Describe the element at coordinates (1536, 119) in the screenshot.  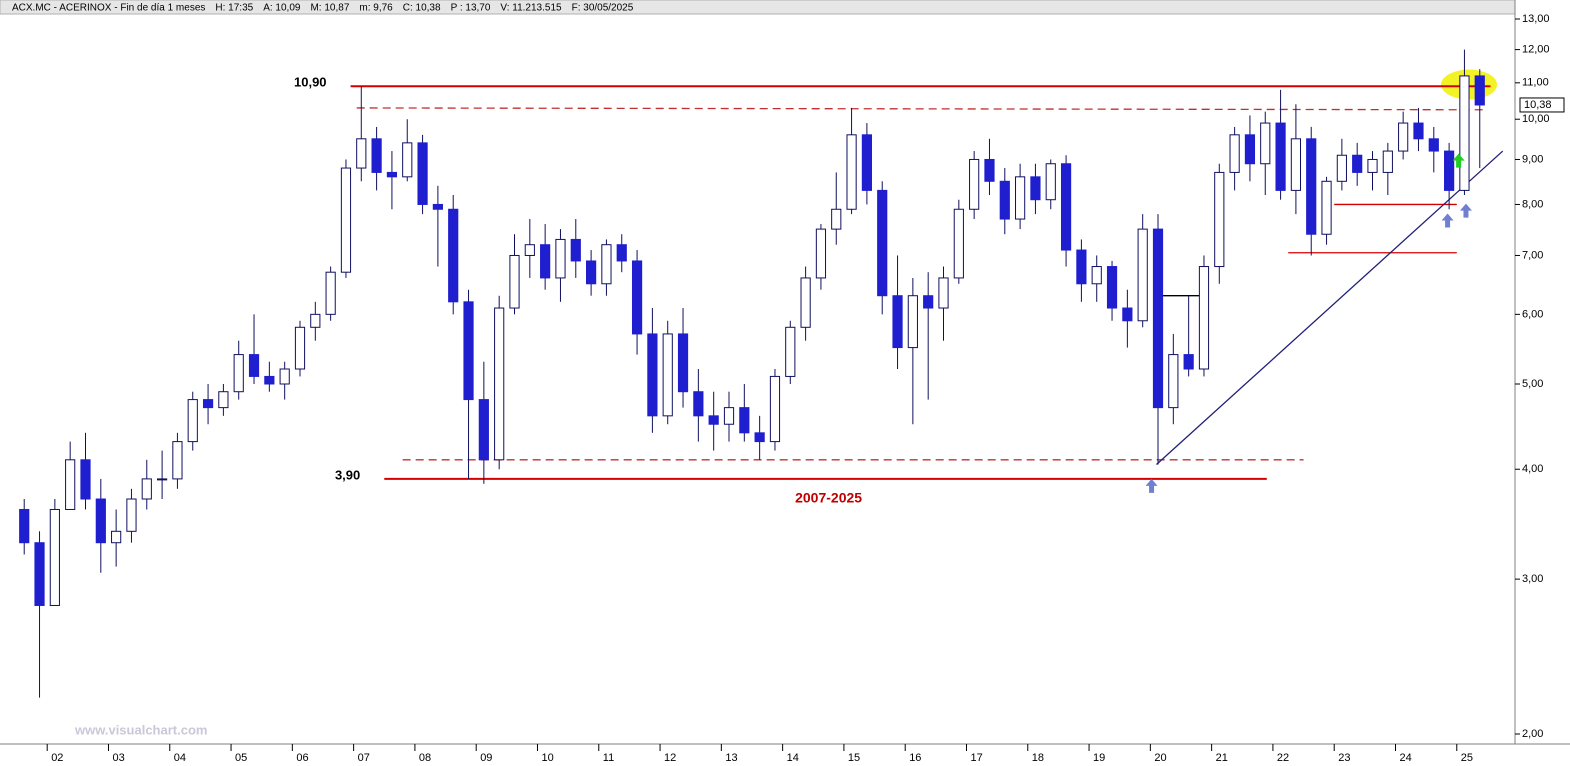
I see `y-tick-label: 10,00` at that location.